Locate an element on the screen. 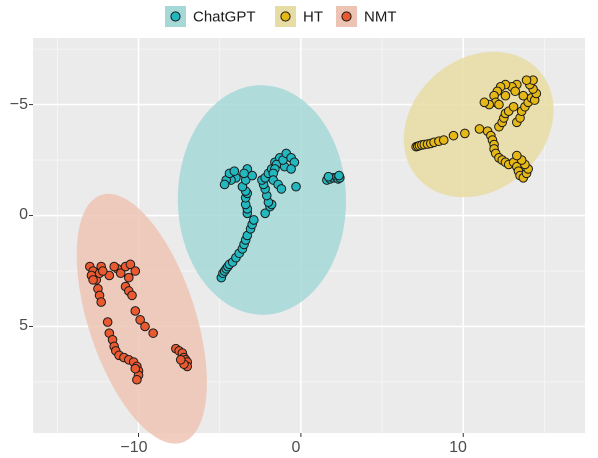 The height and width of the screenshot is (458, 598). x-tick-label-neg10: −10 is located at coordinates (133, 447).